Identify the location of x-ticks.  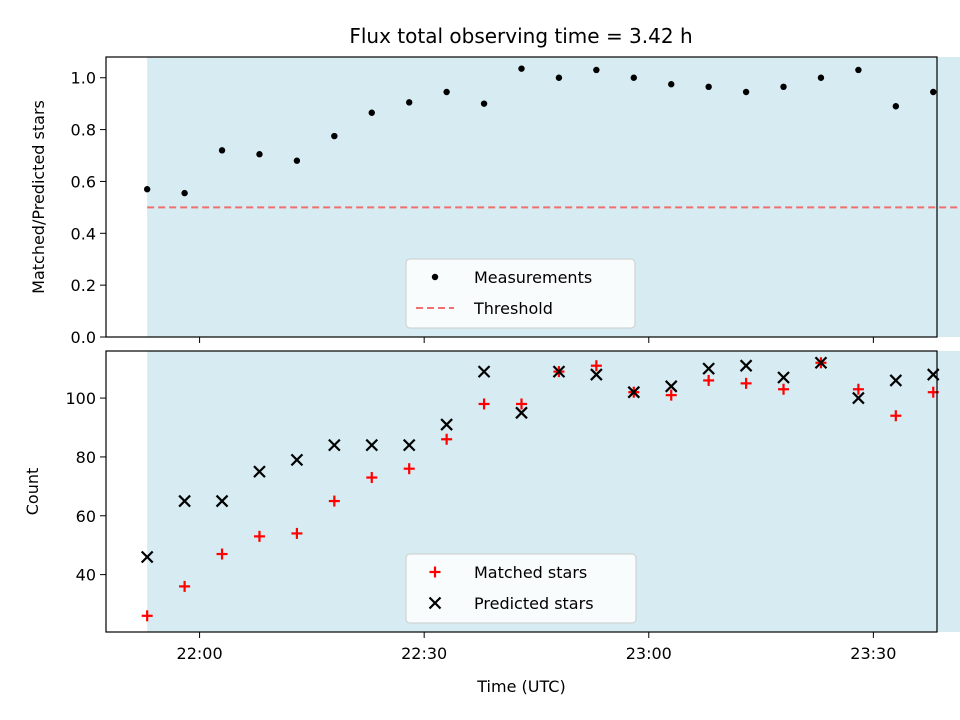
(536, 340).